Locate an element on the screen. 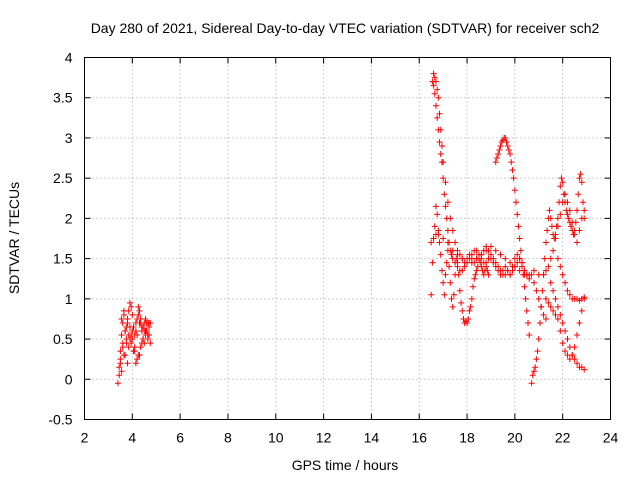  x-tick-labels: 2 4 6 8 10 12 14 16 18 20 22 24 is located at coordinates (350, 438).